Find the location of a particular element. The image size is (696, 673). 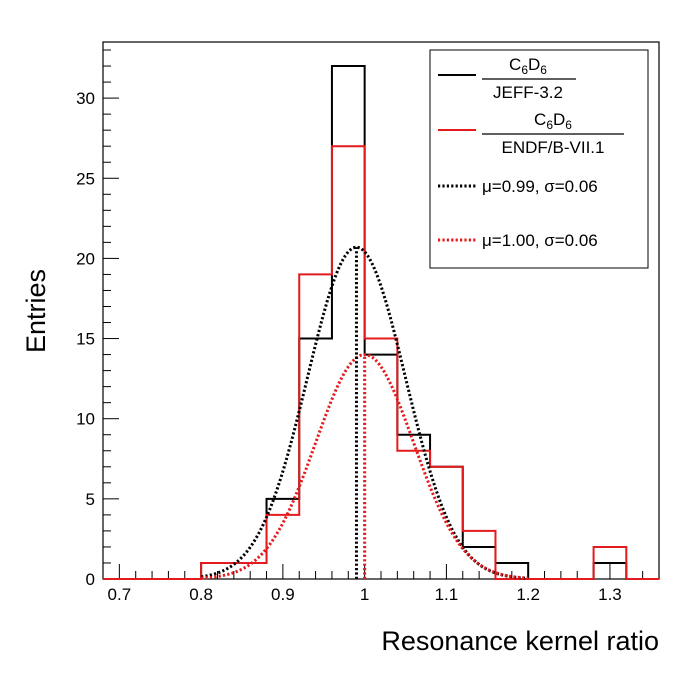

y-tick-label: 10 is located at coordinates (85, 419).